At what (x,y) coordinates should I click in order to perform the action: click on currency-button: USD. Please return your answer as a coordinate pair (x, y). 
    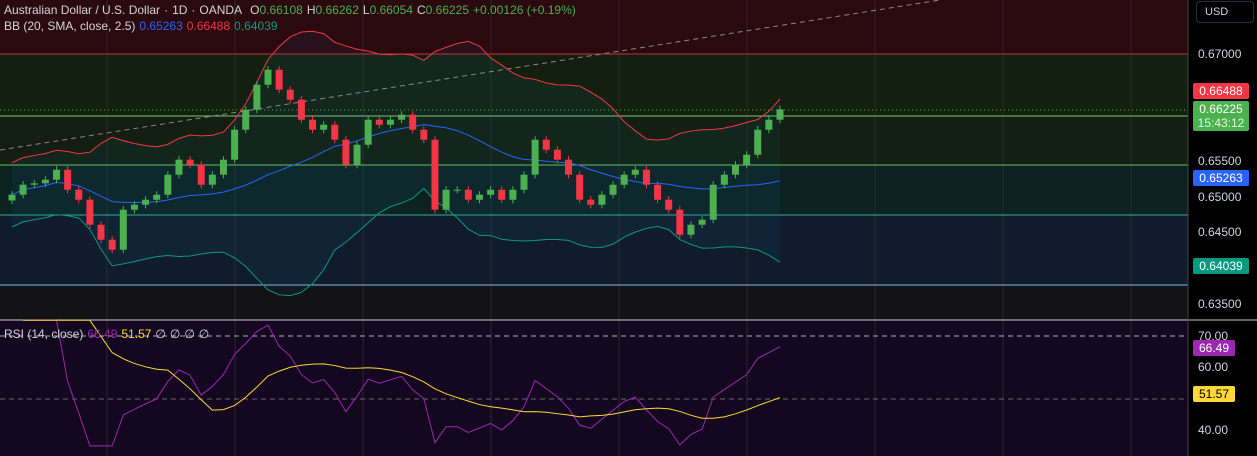
    Looking at the image, I should click on (1225, 12).